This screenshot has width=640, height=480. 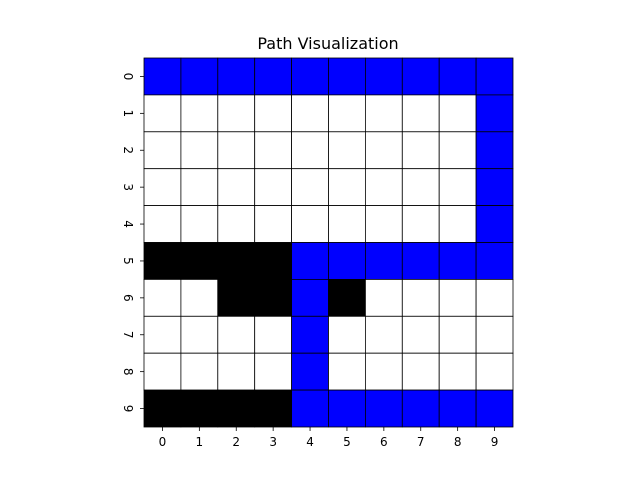 I want to click on heatmap-cell-r2-c9, so click(x=494, y=150).